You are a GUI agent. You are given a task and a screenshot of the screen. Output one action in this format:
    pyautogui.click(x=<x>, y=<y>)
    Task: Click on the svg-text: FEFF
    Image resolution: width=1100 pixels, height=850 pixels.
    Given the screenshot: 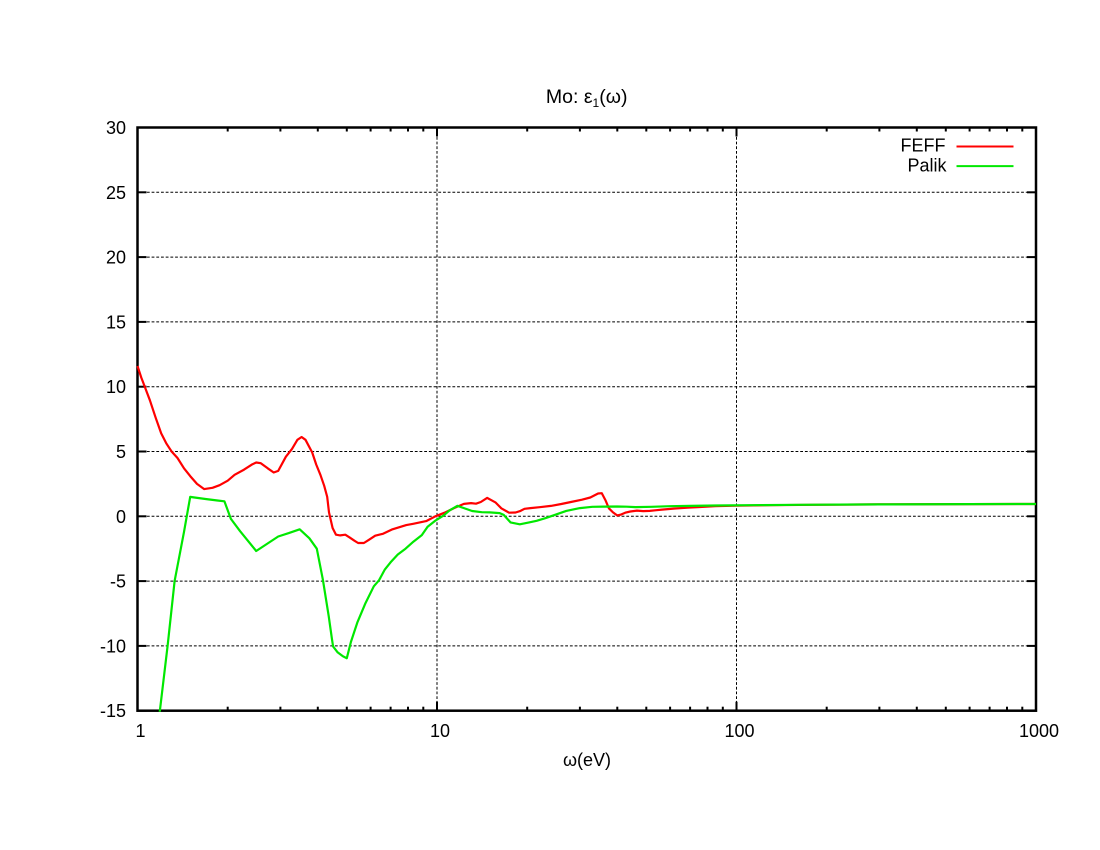 What is the action you would take?
    pyautogui.click(x=923, y=146)
    